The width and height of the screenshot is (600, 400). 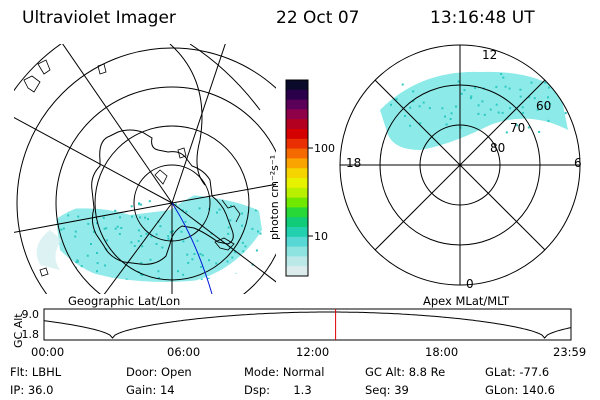 What do you see at coordinates (17, 390) in the screenshot?
I see `info-ip-label: IP:` at bounding box center [17, 390].